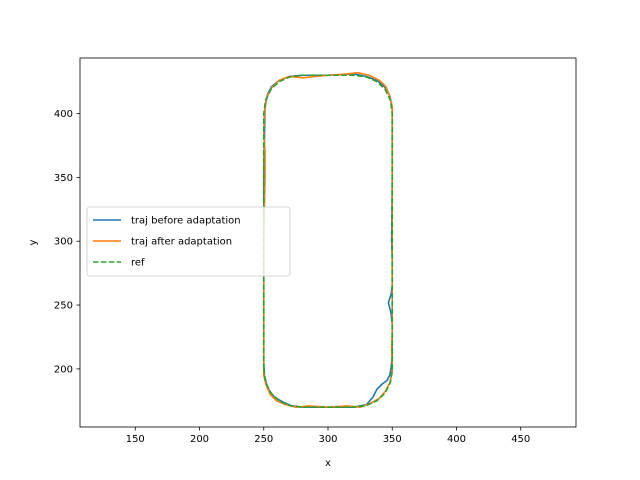 This screenshot has width=640, height=480. I want to click on x-tick-label: 450, so click(520, 439).